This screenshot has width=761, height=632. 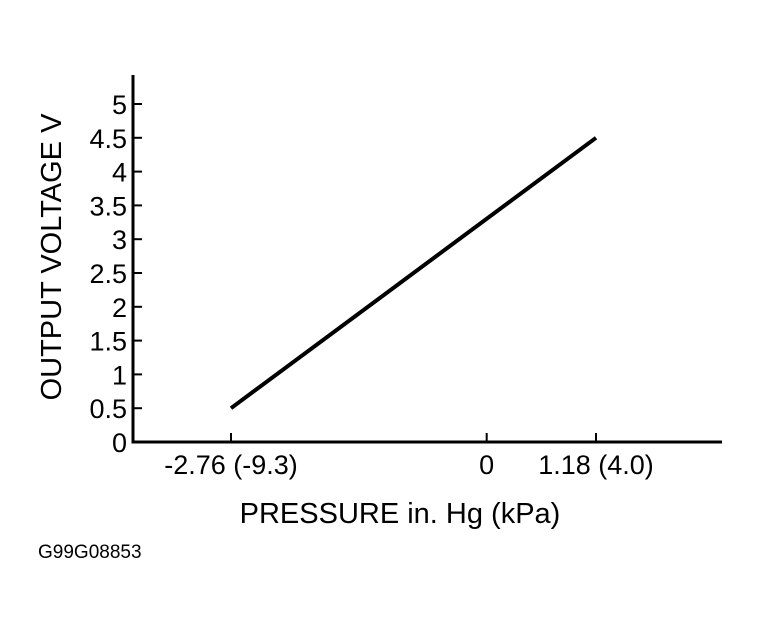 What do you see at coordinates (52, 256) in the screenshot?
I see `y-axis-title: OUTPUT VOLTAGE V` at bounding box center [52, 256].